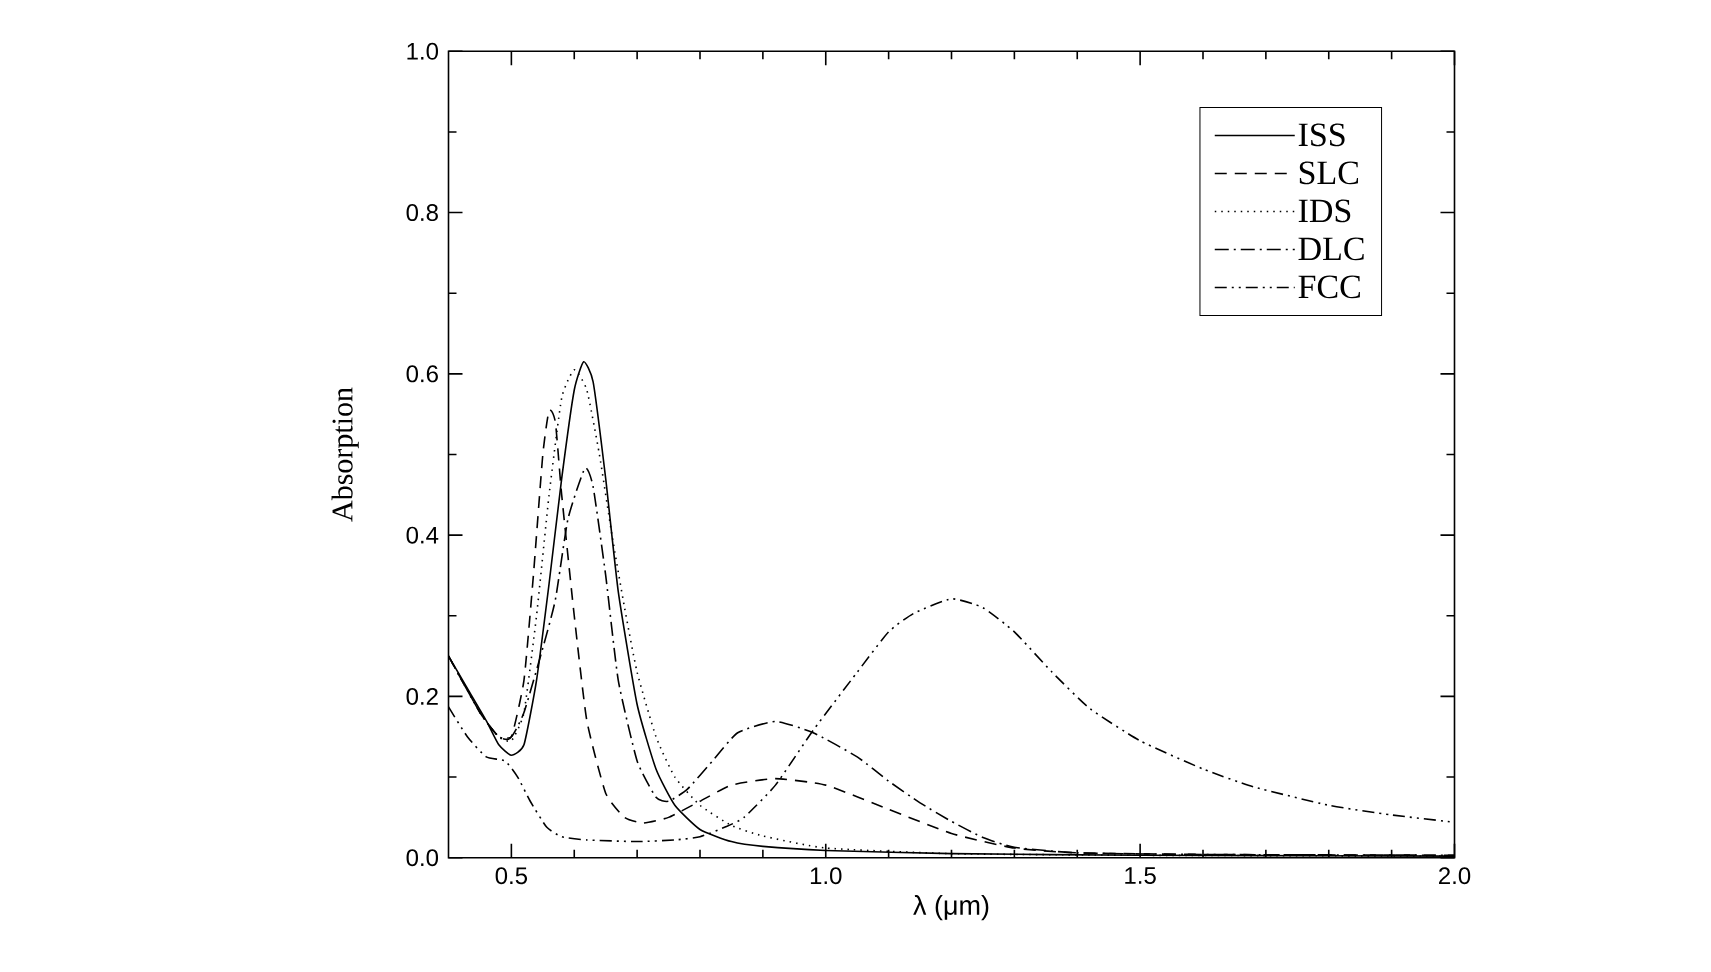 The width and height of the screenshot is (1711, 972). I want to click on x-tick-label: 0.5, so click(511, 876).